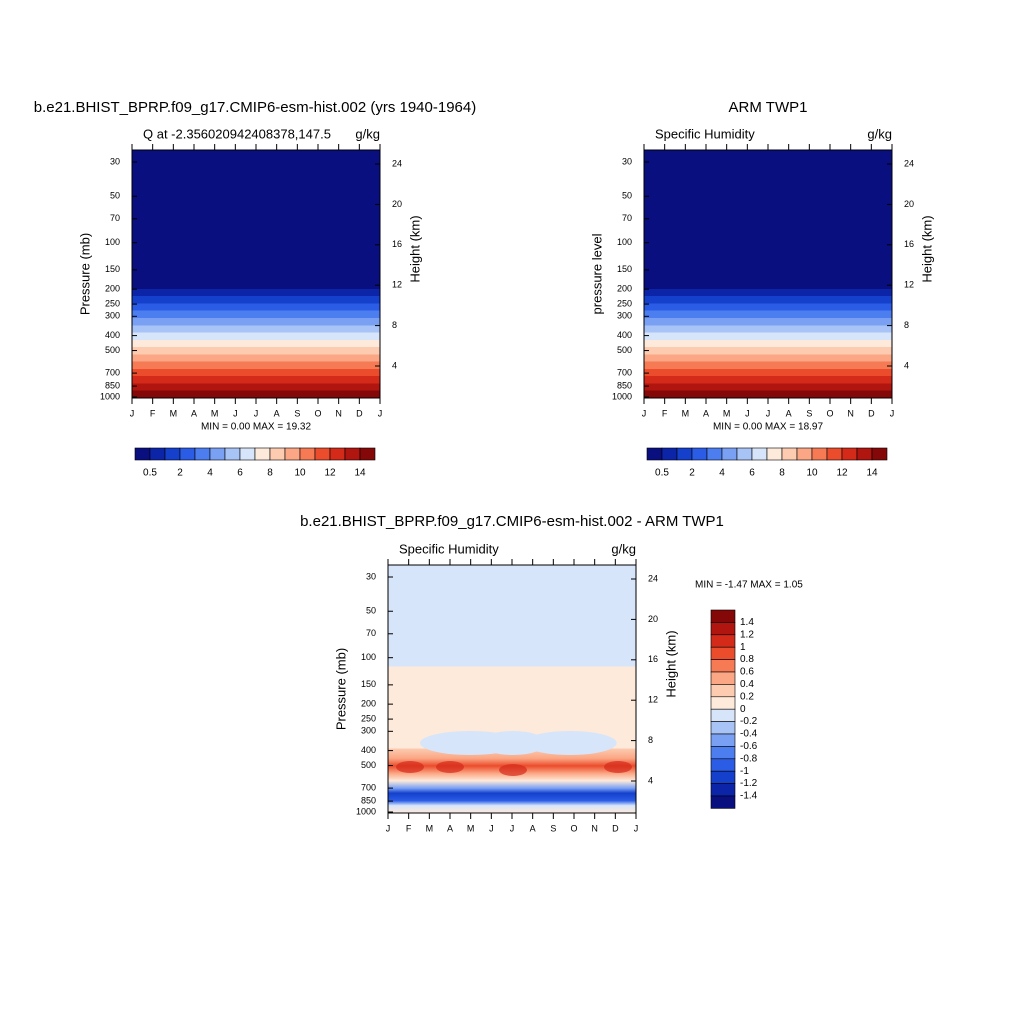  I want to click on colorbar-label: 0.4, so click(747, 684).